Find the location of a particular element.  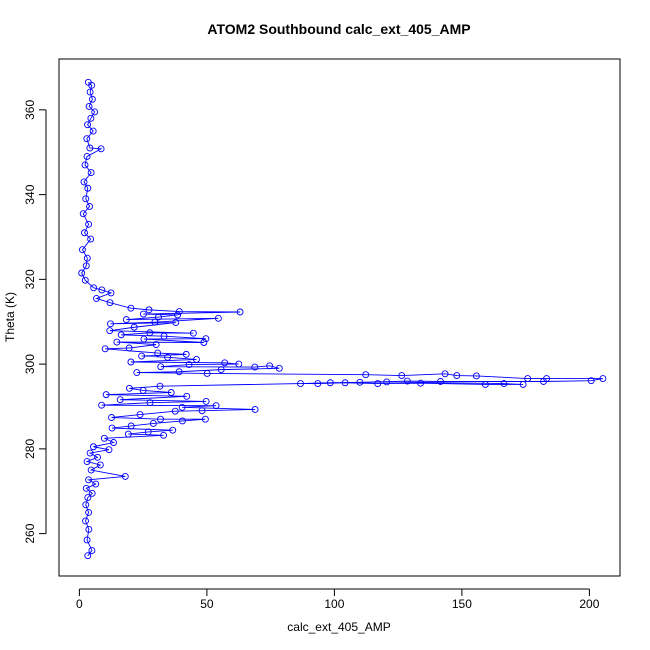

x-tick-label: 100 is located at coordinates (334, 604).